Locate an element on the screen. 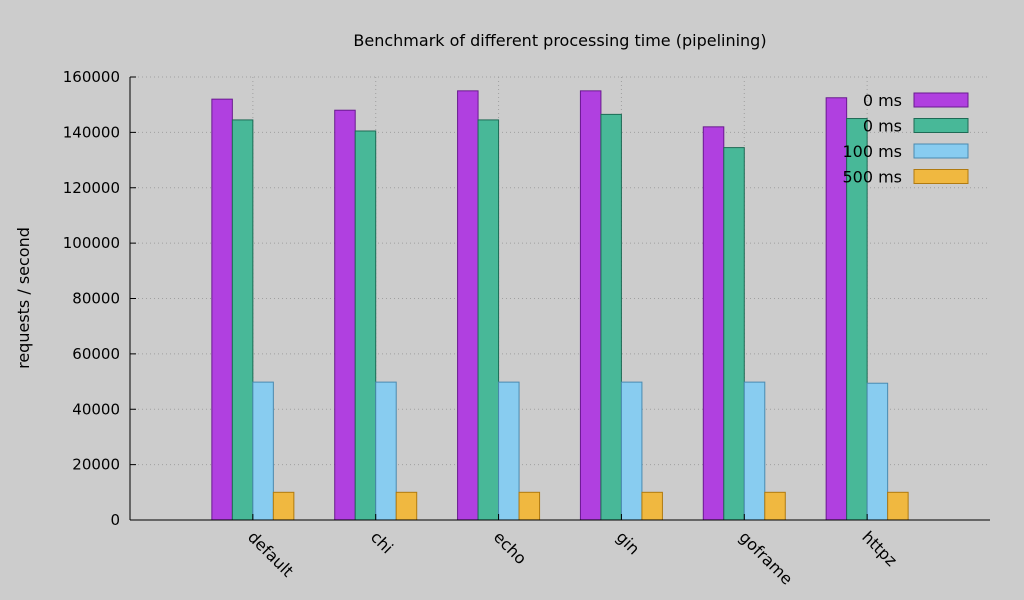 This screenshot has height=600, width=1024. legend-label: 100 ms is located at coordinates (872, 151).